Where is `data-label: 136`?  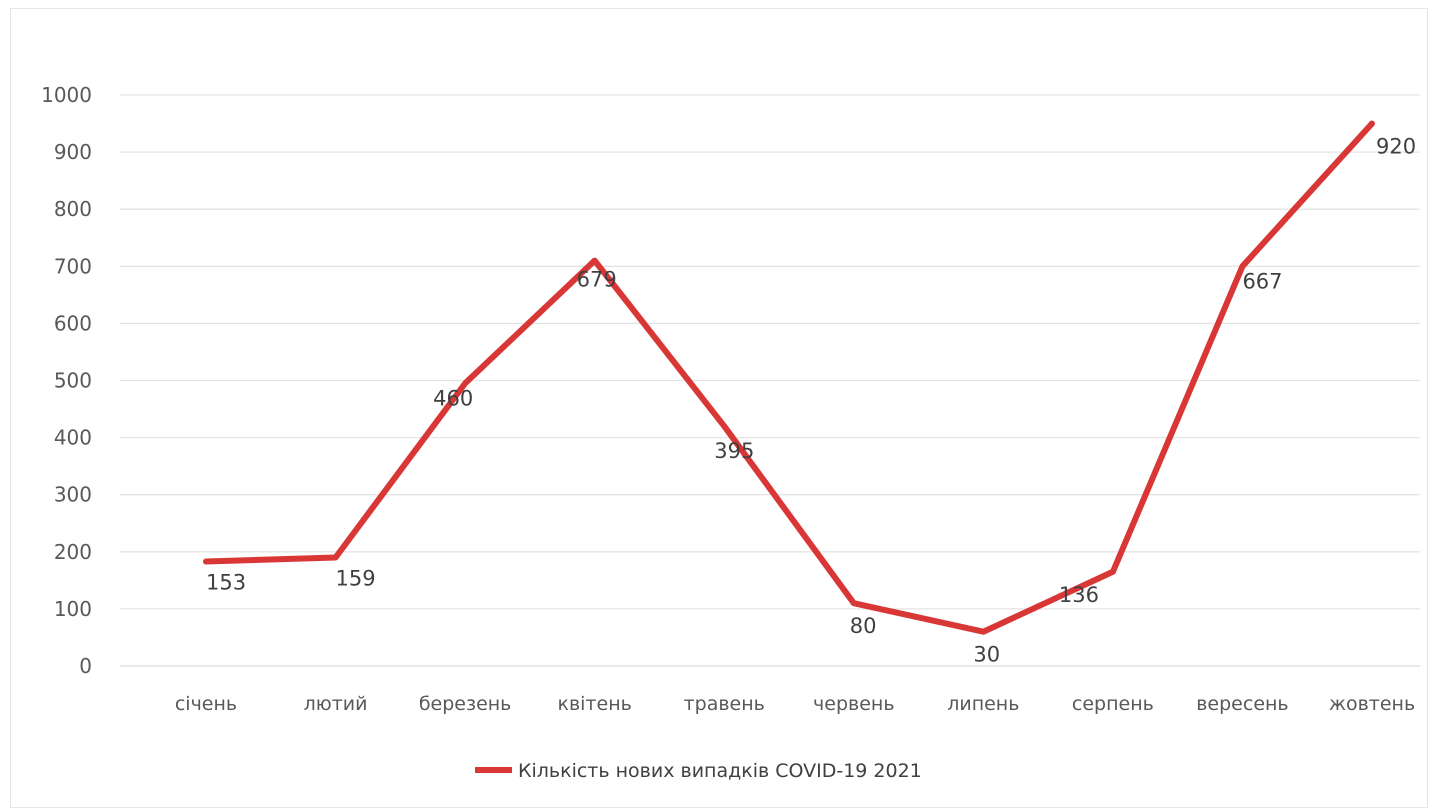 data-label: 136 is located at coordinates (1079, 595).